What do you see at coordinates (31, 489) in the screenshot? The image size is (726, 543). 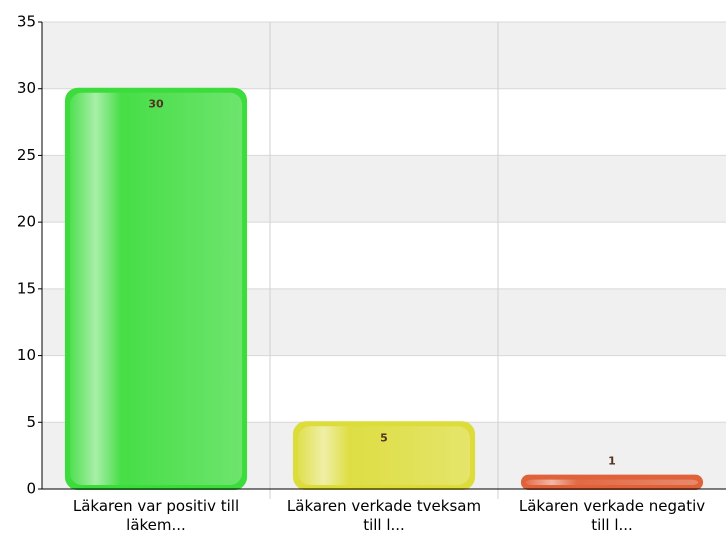 I see `y-tick-label: 0` at bounding box center [31, 489].